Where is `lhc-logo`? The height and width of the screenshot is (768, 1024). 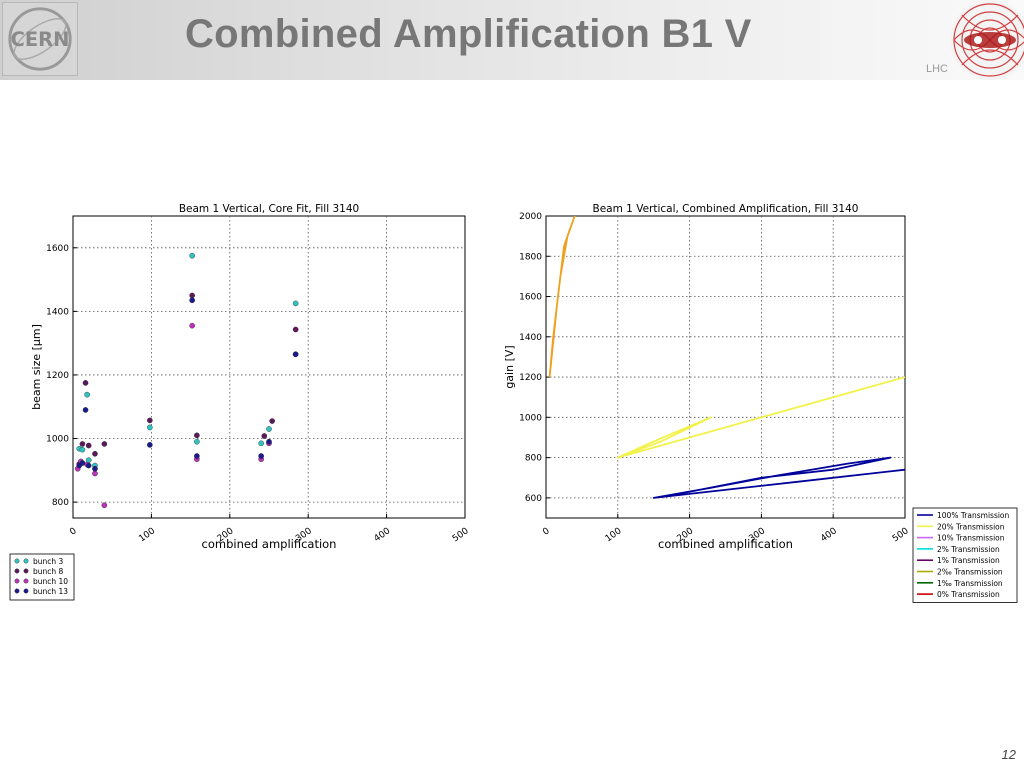 lhc-logo is located at coordinates (987, 40).